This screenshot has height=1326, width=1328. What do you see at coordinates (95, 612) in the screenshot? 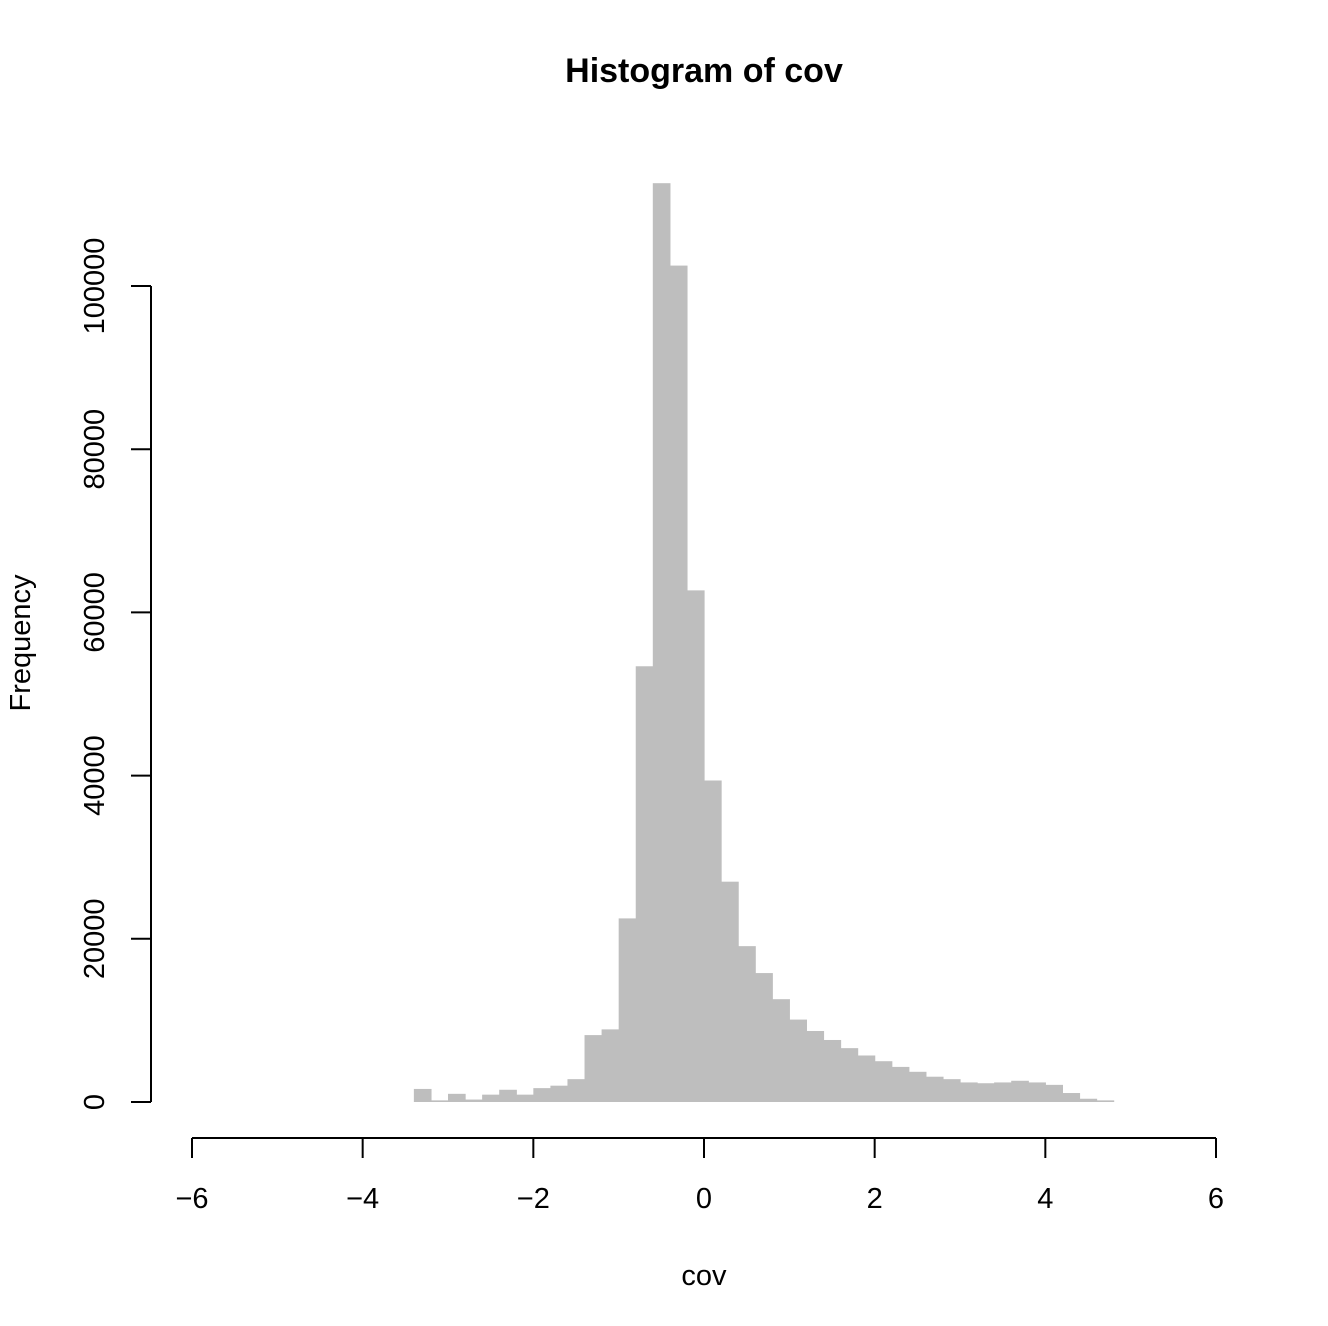
I see `y-tick-label: 60000` at bounding box center [95, 612].